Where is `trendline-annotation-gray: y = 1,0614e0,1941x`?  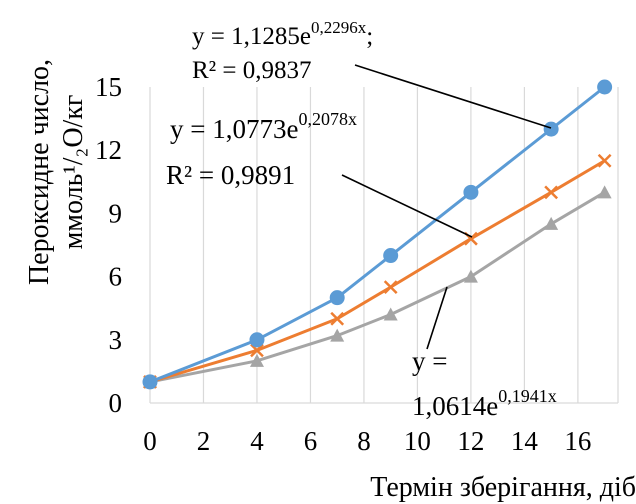 trendline-annotation-gray: y = 1,0614e0,1941x is located at coordinates (484, 353).